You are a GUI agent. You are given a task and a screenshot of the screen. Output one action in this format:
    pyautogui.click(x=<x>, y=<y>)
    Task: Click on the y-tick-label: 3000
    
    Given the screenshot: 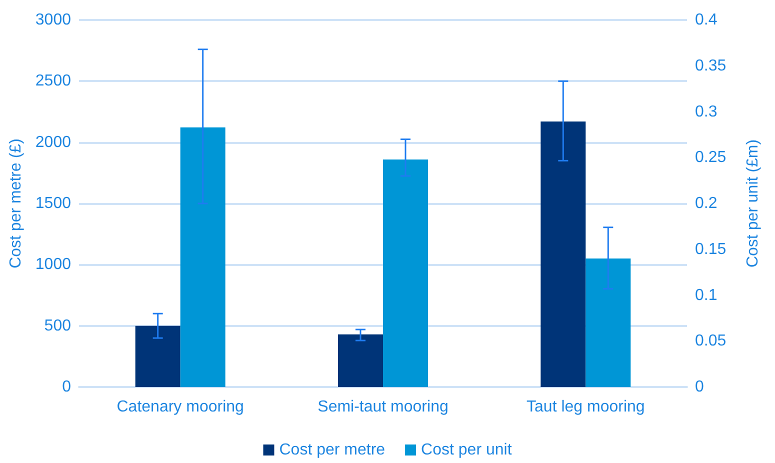 What is the action you would take?
    pyautogui.click(x=53, y=20)
    